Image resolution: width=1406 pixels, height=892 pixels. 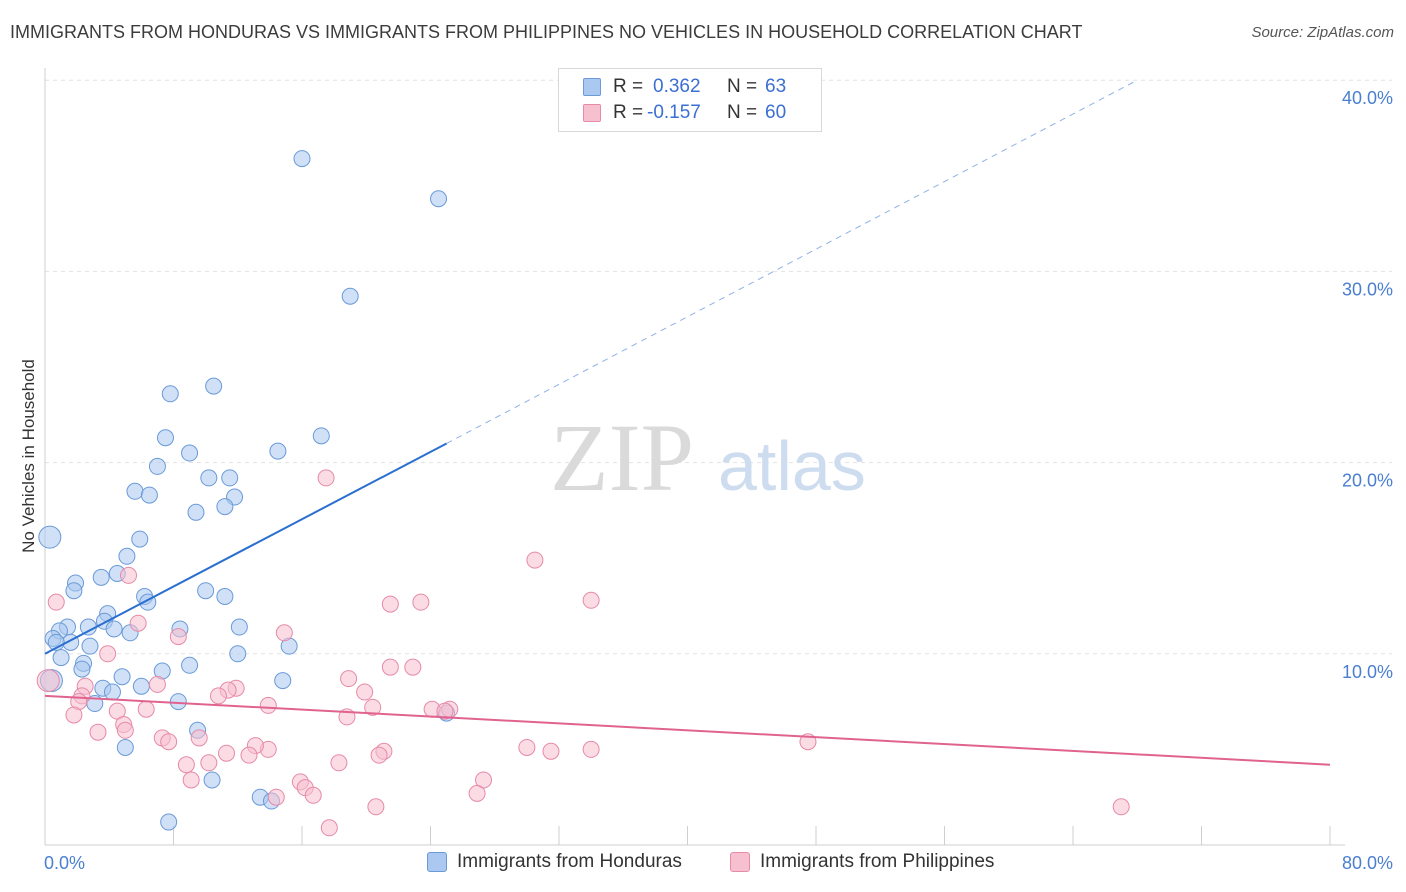 I want to click on series-legend-honduras: Immigrants from Honduras, so click(x=554, y=862).